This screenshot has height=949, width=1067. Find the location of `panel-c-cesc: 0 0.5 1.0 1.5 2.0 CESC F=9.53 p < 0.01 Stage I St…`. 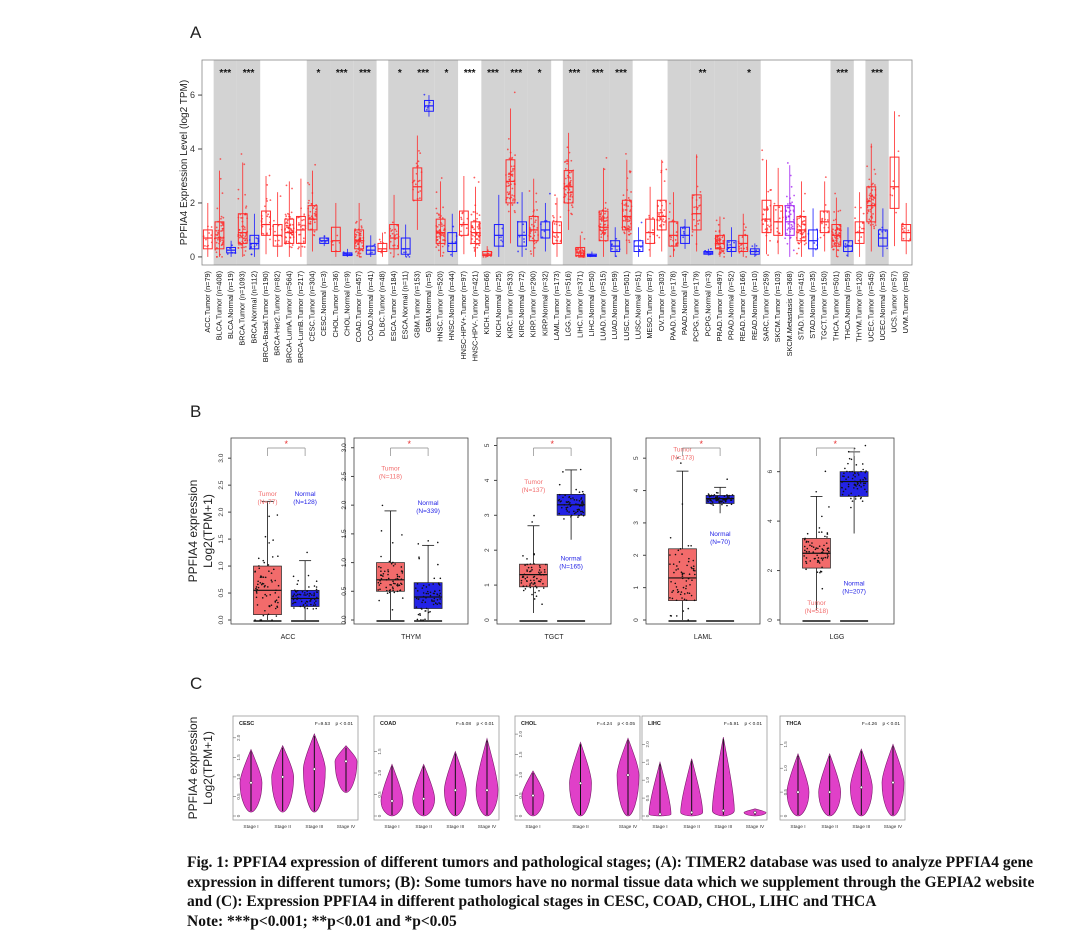

panel-c-cesc: 0 0.5 1.0 1.5 2.0 CESC F=9.53 p < 0.01 Stage I St… is located at coordinates (295, 772).